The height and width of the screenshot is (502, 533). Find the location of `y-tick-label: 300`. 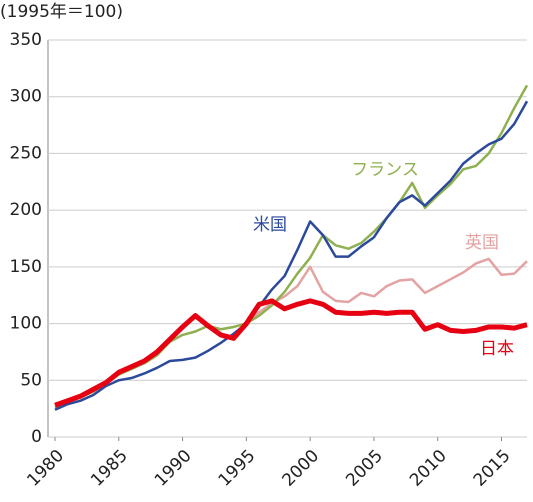

y-tick-label: 300 is located at coordinates (26, 97).